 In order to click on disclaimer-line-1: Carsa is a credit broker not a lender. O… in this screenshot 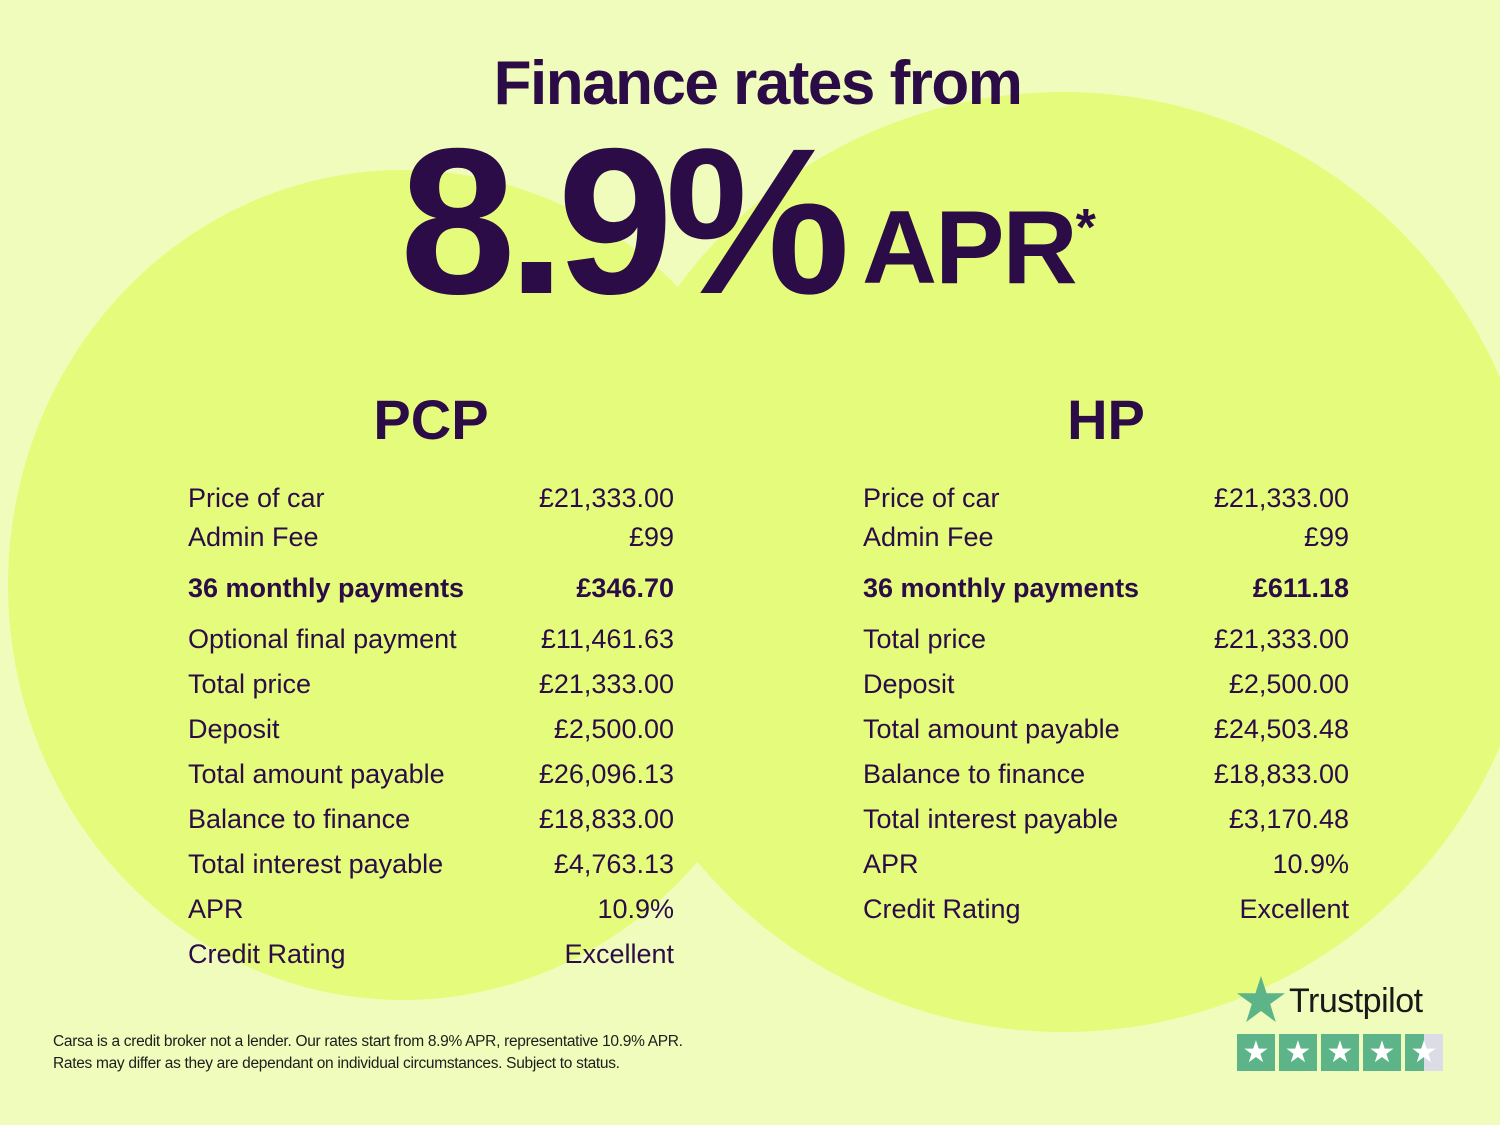, I will do `click(368, 1041)`.